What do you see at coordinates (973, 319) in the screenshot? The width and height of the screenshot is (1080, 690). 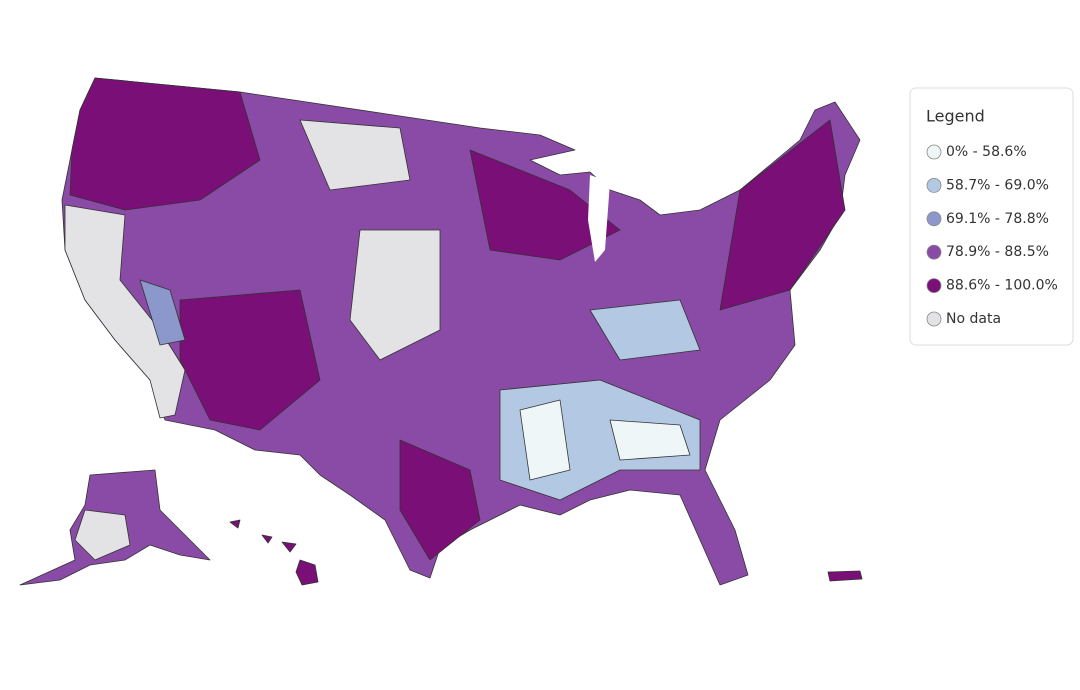 I see `legend-label: No data` at bounding box center [973, 319].